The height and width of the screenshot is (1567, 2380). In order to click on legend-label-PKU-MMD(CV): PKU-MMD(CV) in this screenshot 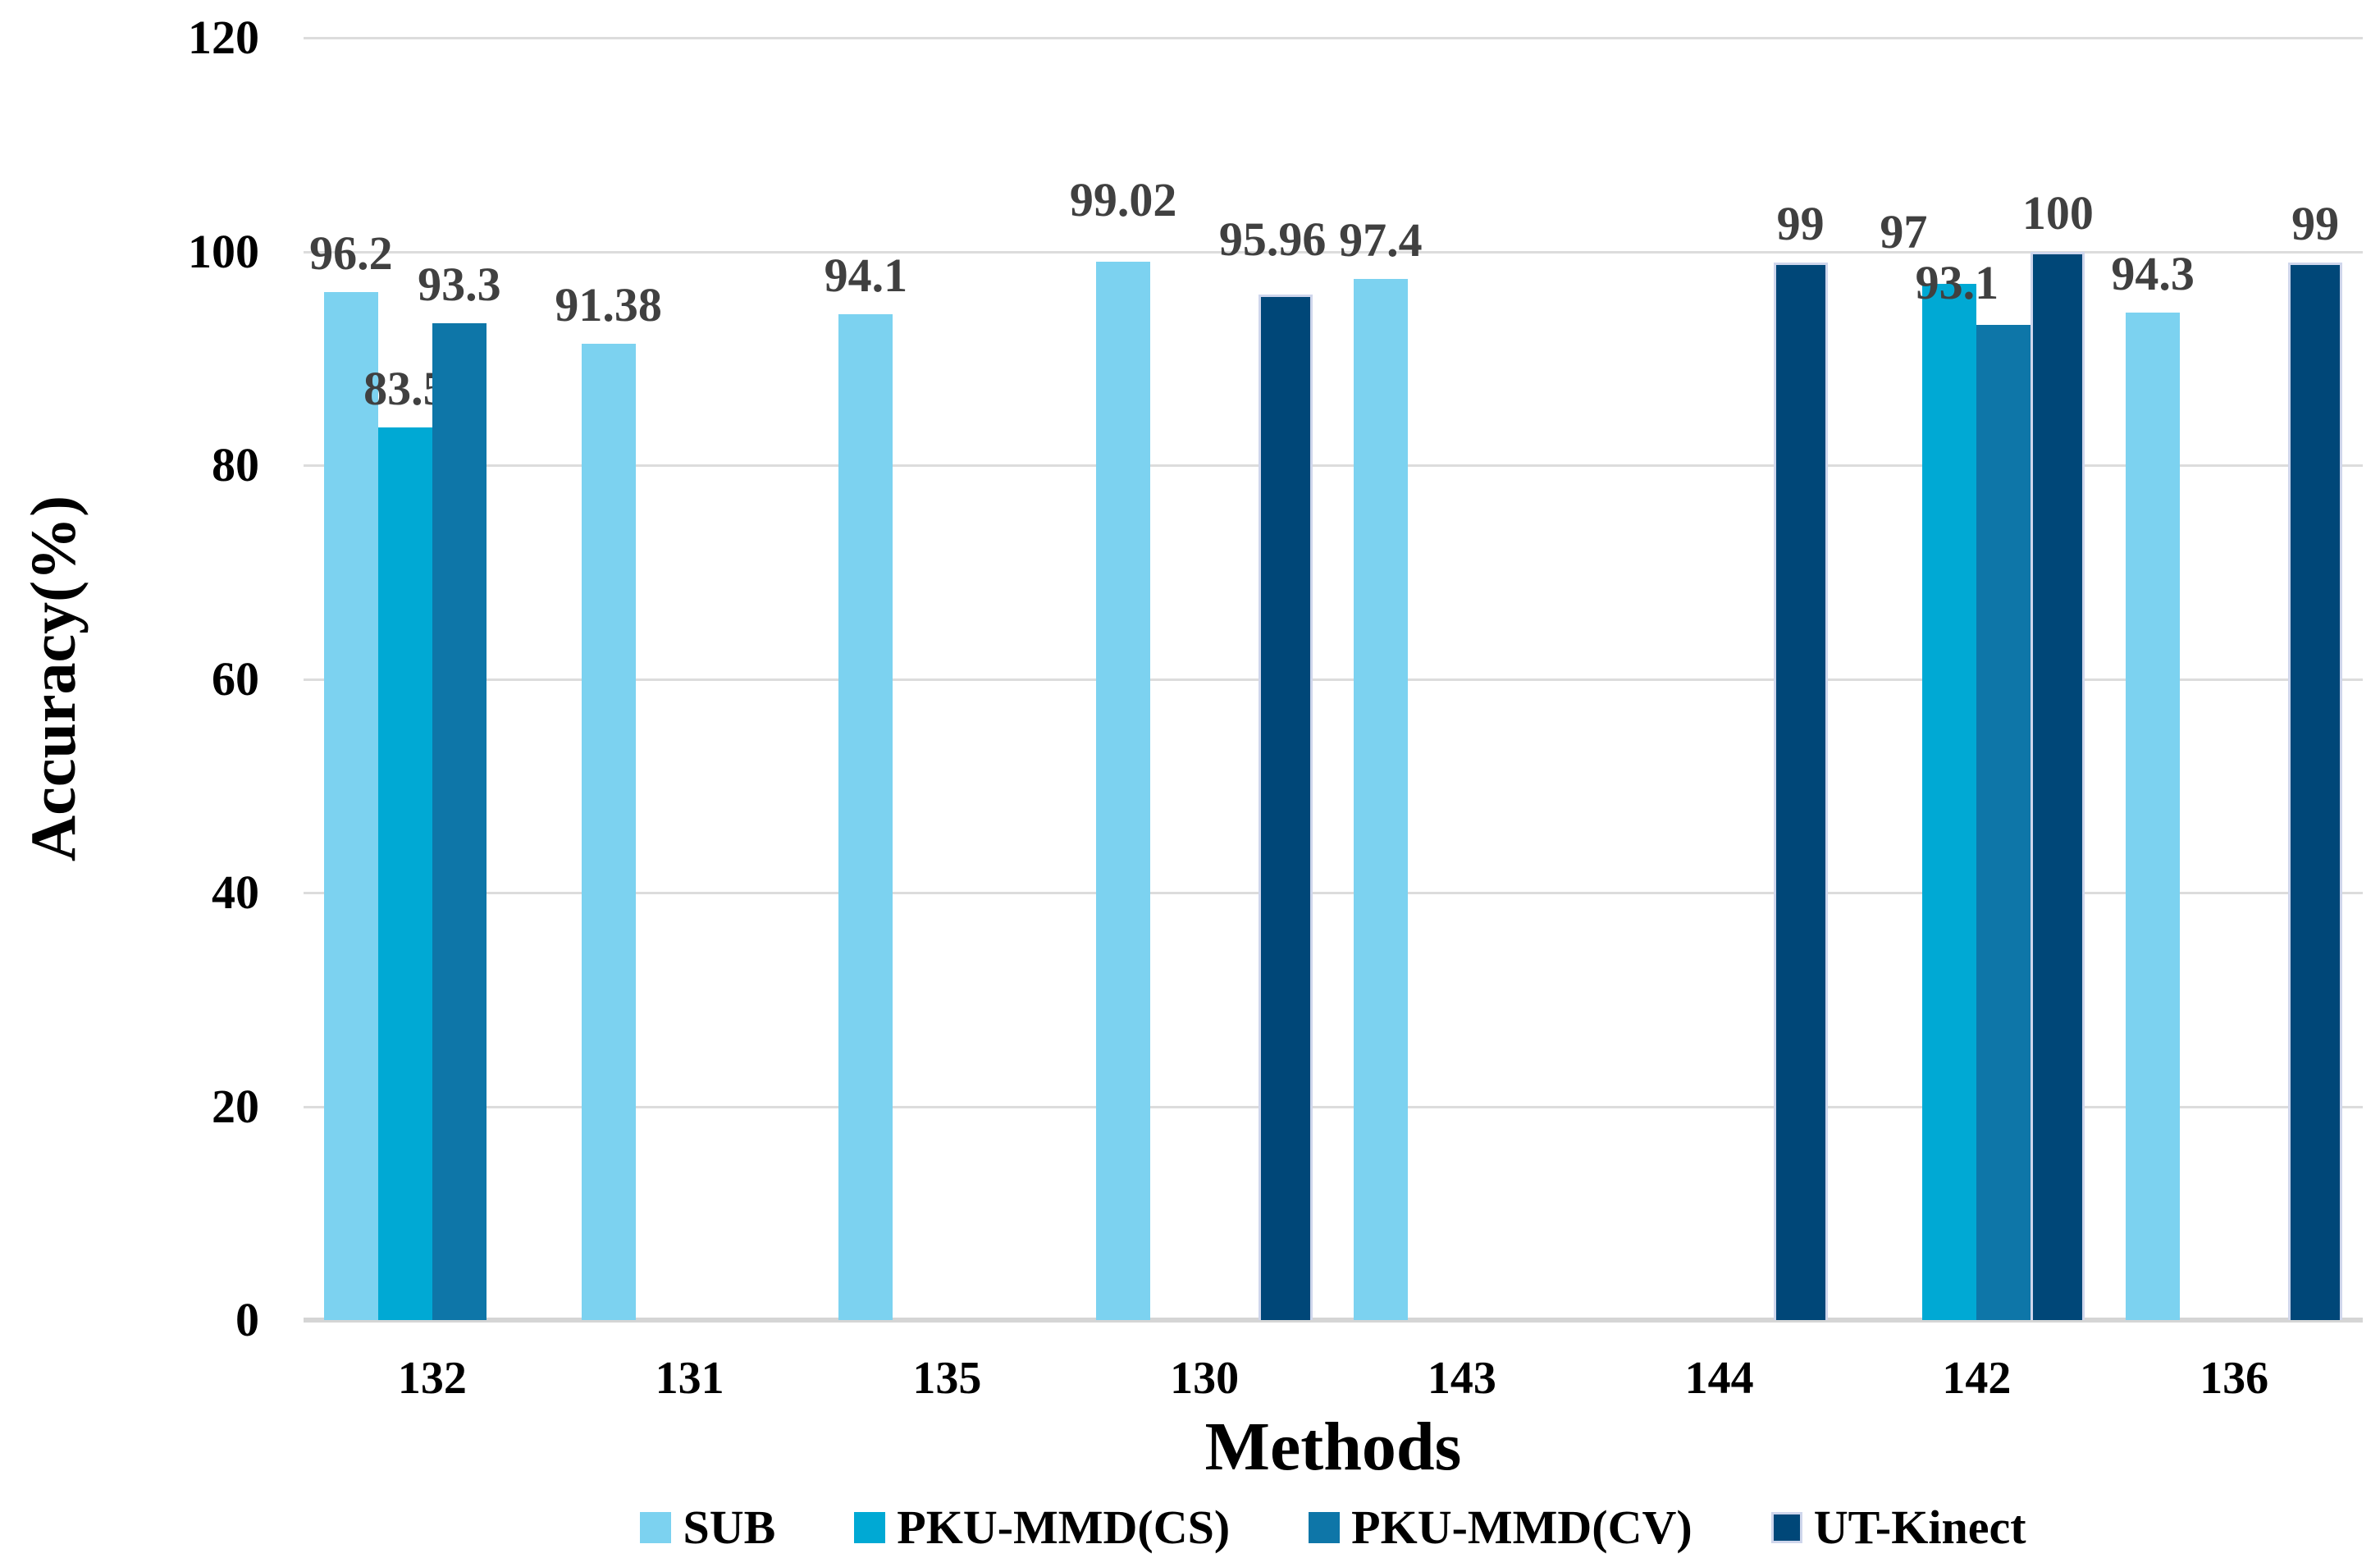, I will do `click(1522, 1527)`.